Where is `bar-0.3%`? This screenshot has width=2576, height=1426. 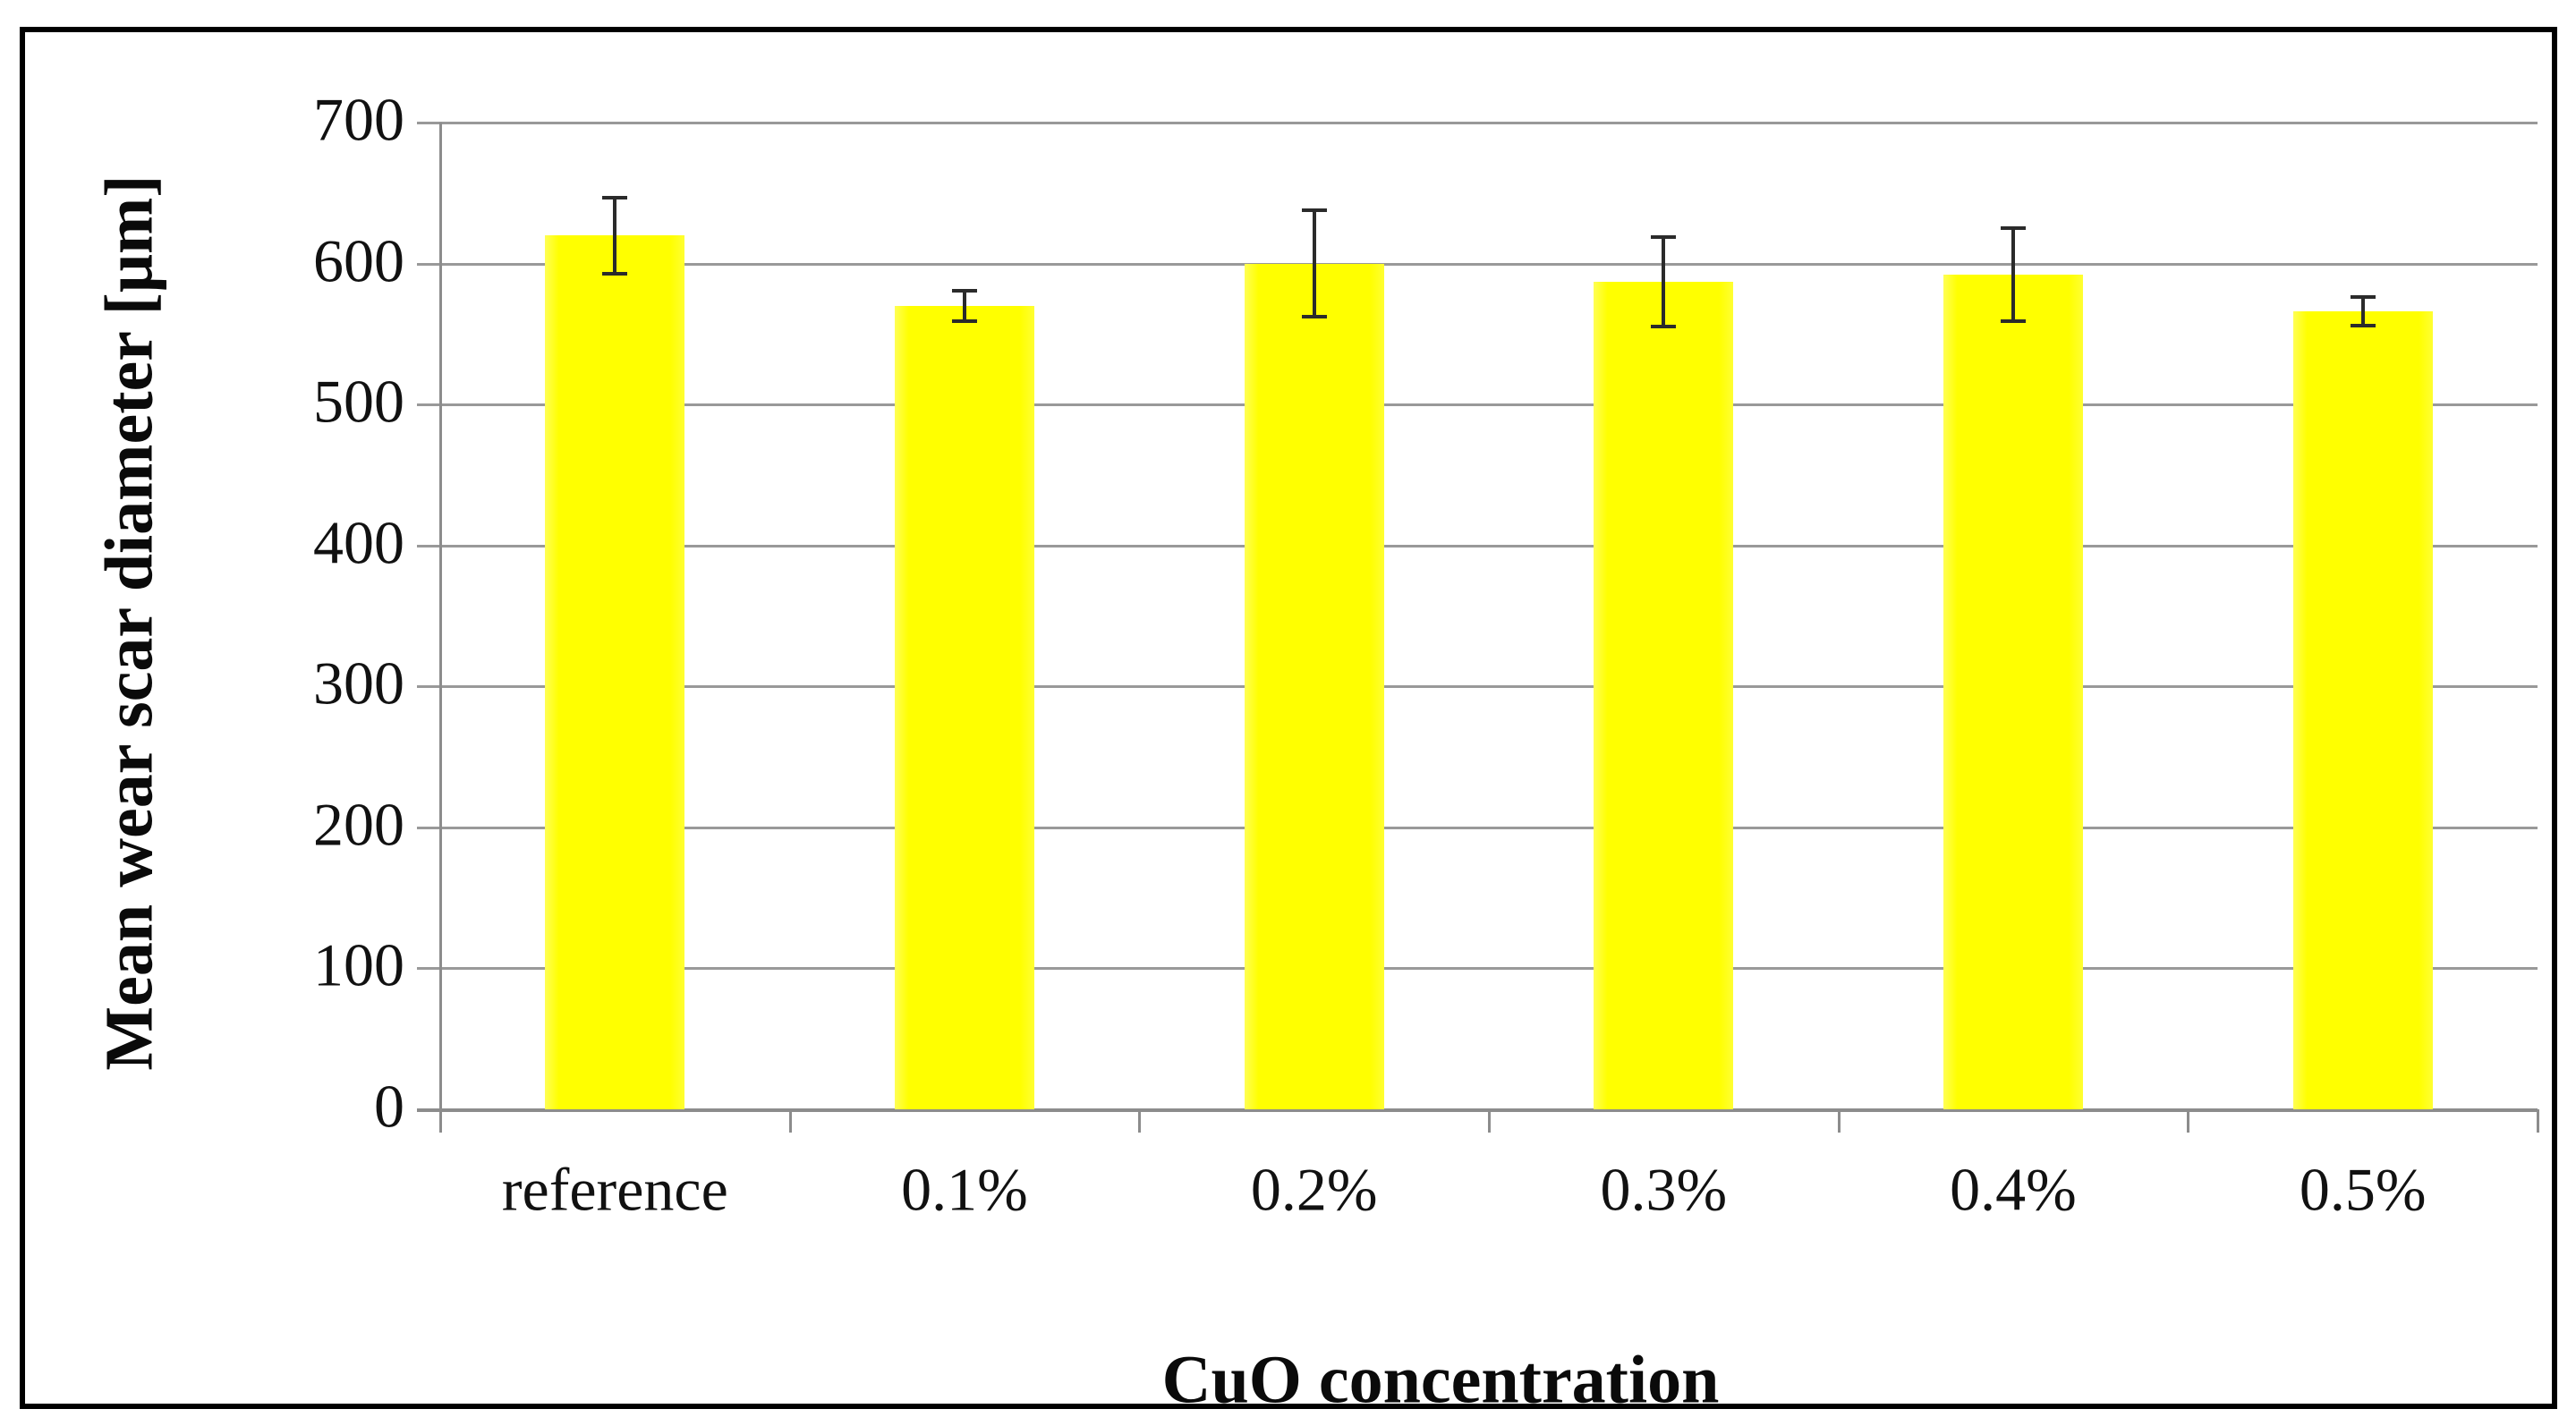
bar-0.3% is located at coordinates (1664, 696).